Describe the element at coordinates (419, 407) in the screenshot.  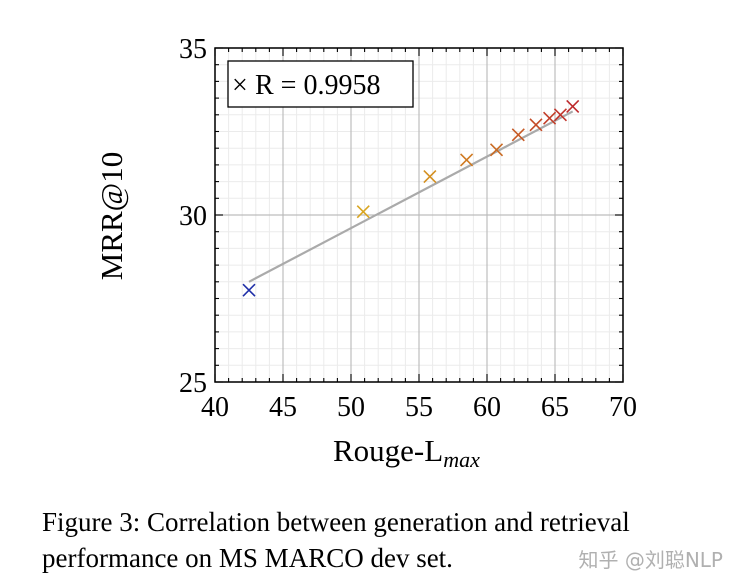
I see `x-tick-label: 55` at that location.